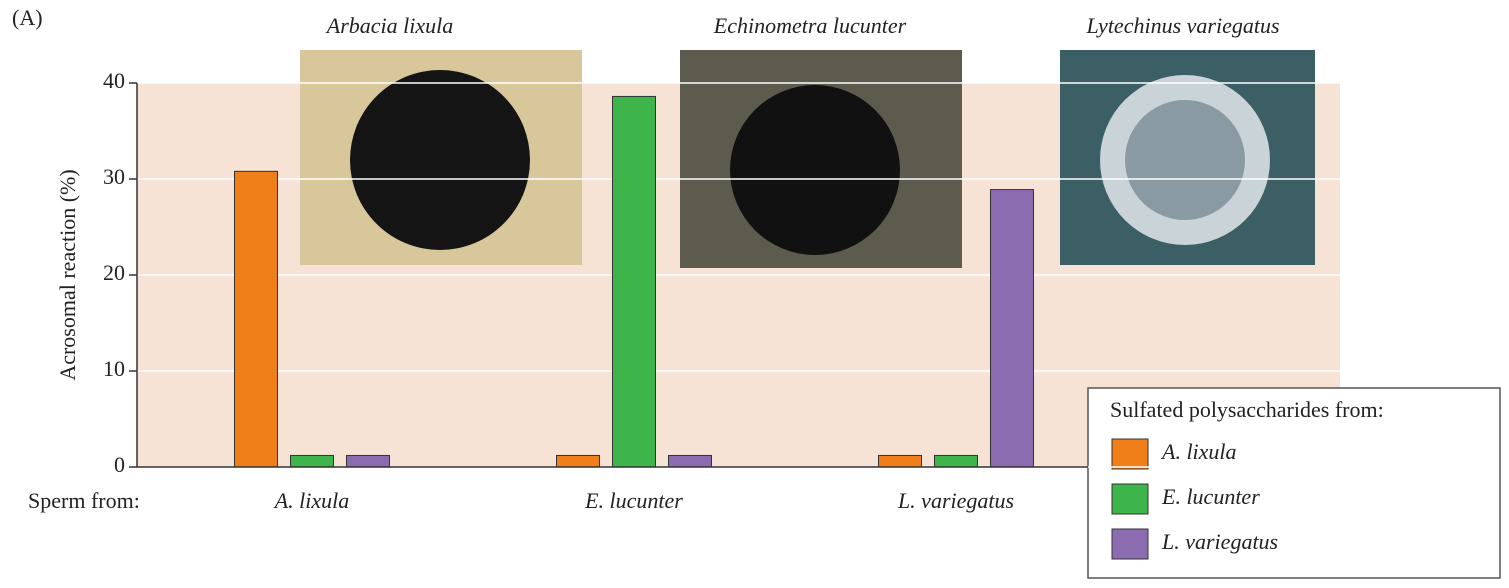 The image size is (1509, 588). What do you see at coordinates (633, 500) in the screenshot?
I see `x-tick-label: E. lucunter` at bounding box center [633, 500].